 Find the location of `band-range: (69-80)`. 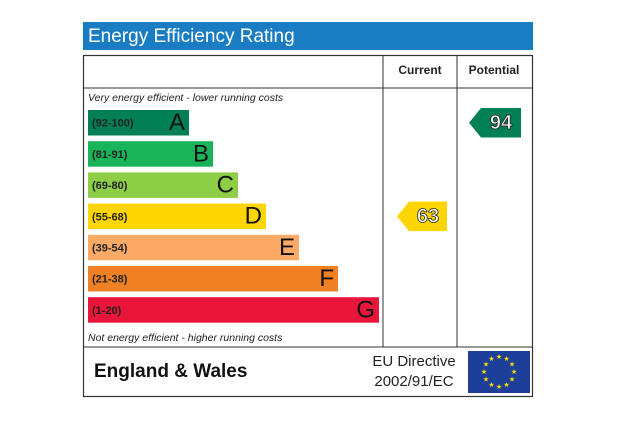

band-range: (69-80) is located at coordinates (110, 186).